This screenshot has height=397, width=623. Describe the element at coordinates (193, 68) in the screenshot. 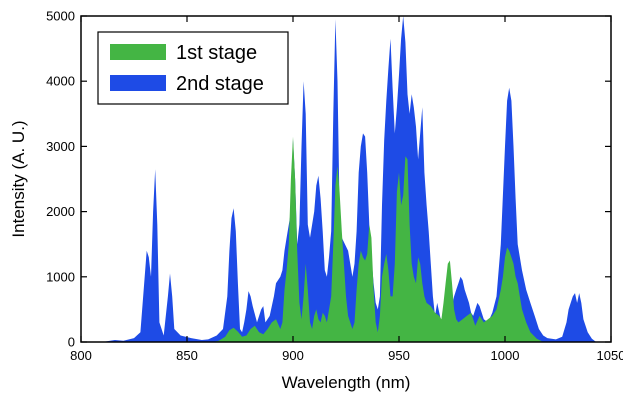

I see `legend: 1st stage 2nd stage` at that location.